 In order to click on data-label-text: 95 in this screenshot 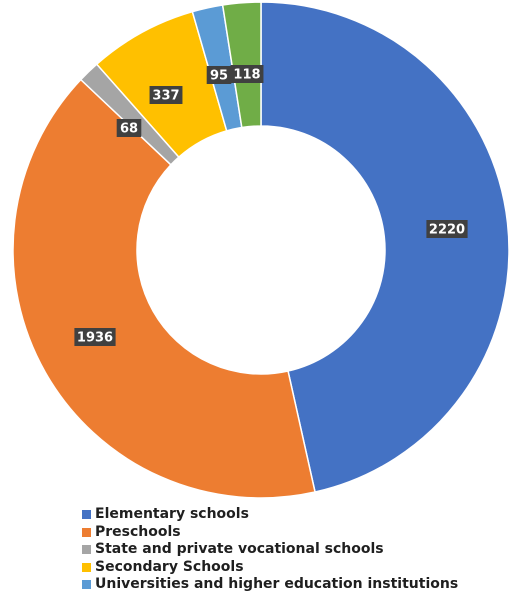, I will do `click(219, 76)`.